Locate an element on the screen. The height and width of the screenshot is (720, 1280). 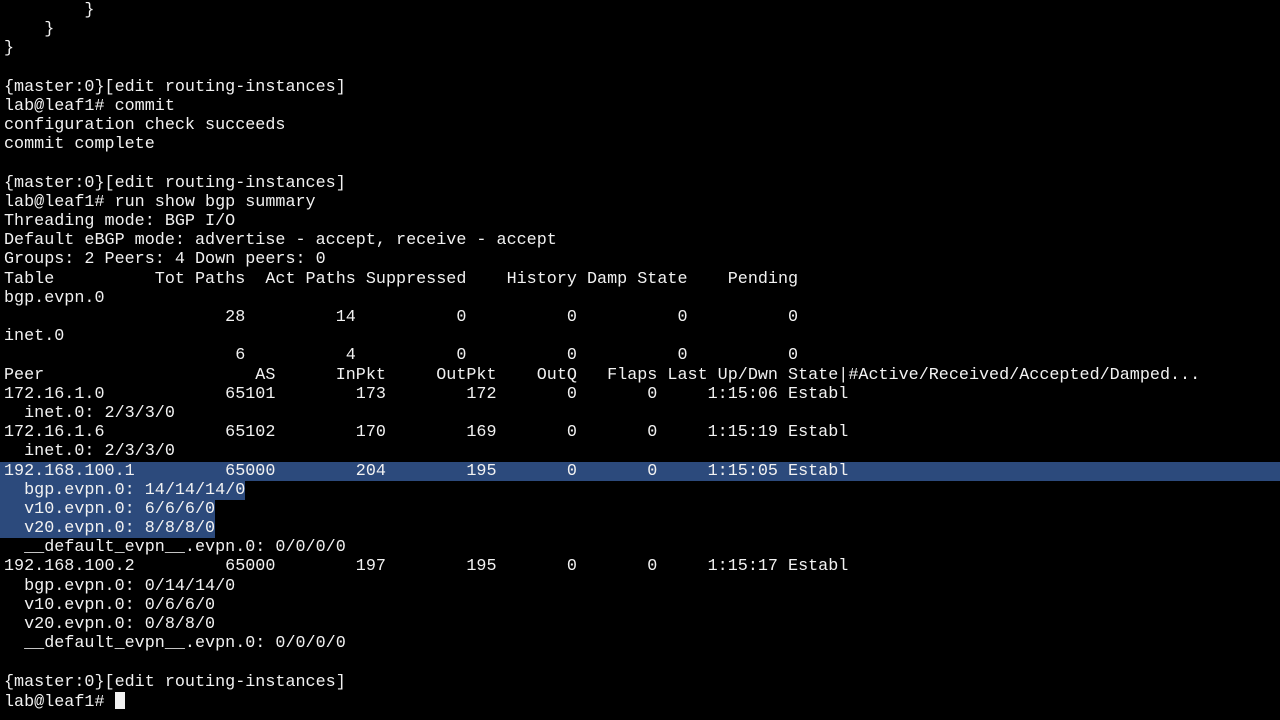
terminal-line: commit complete is located at coordinates (642, 144).